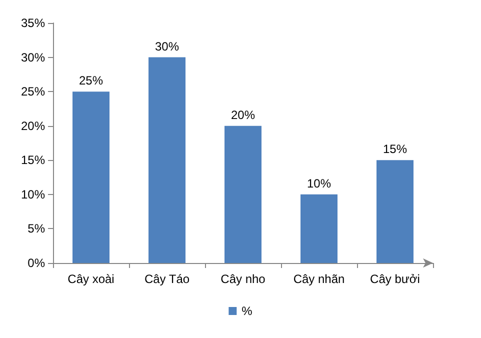 Image resolution: width=481 pixels, height=338 pixels. Describe the element at coordinates (37, 229) in the screenshot. I see `y-tick-label: 5%` at that location.